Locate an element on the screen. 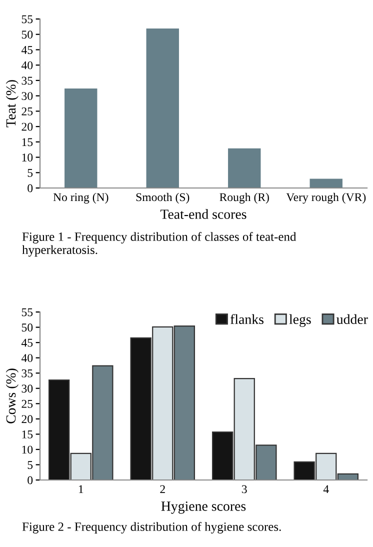  y-axis-title: Cows (%) is located at coordinates (12, 396).